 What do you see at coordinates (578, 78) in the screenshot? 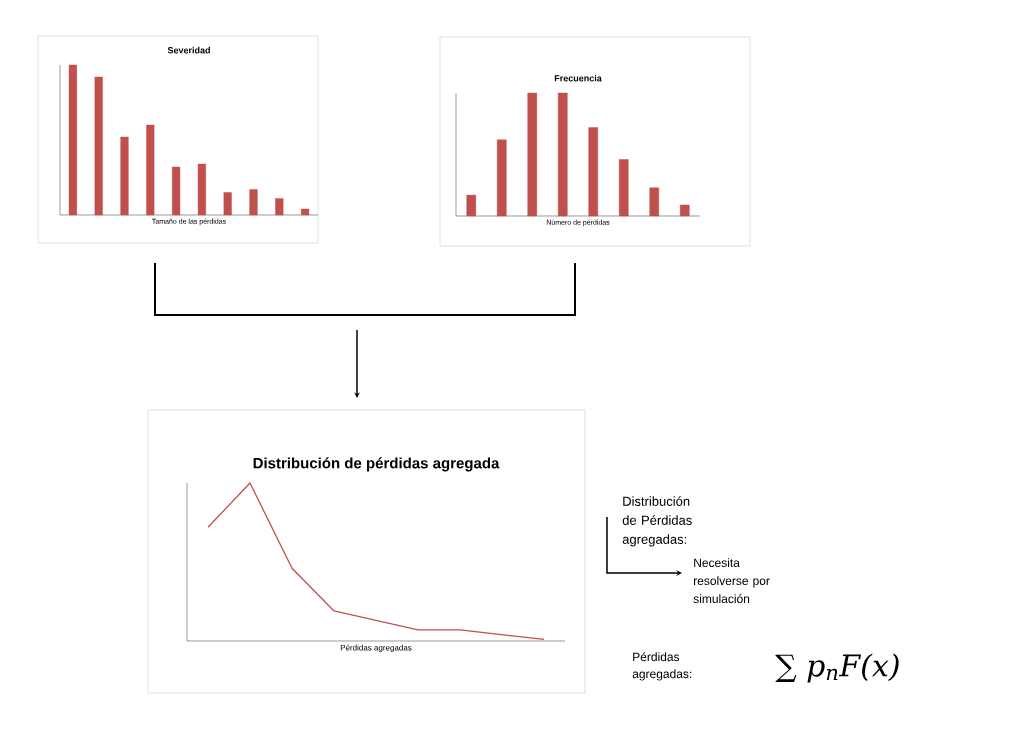
I see `chart-title: Frecuencia` at bounding box center [578, 78].